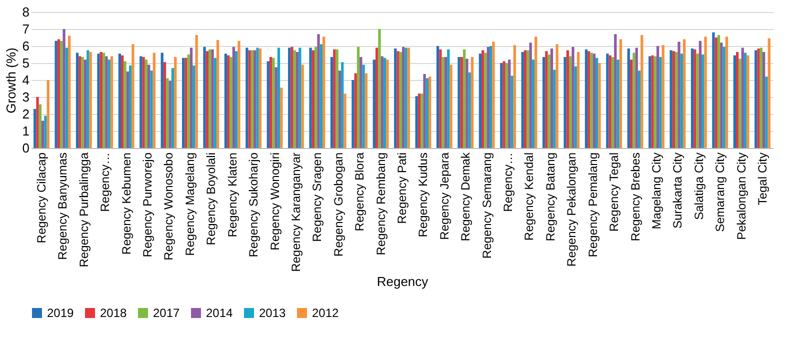 The image size is (796, 347). Describe the element at coordinates (26, 29) in the screenshot. I see `y-tick-label: 7` at that location.